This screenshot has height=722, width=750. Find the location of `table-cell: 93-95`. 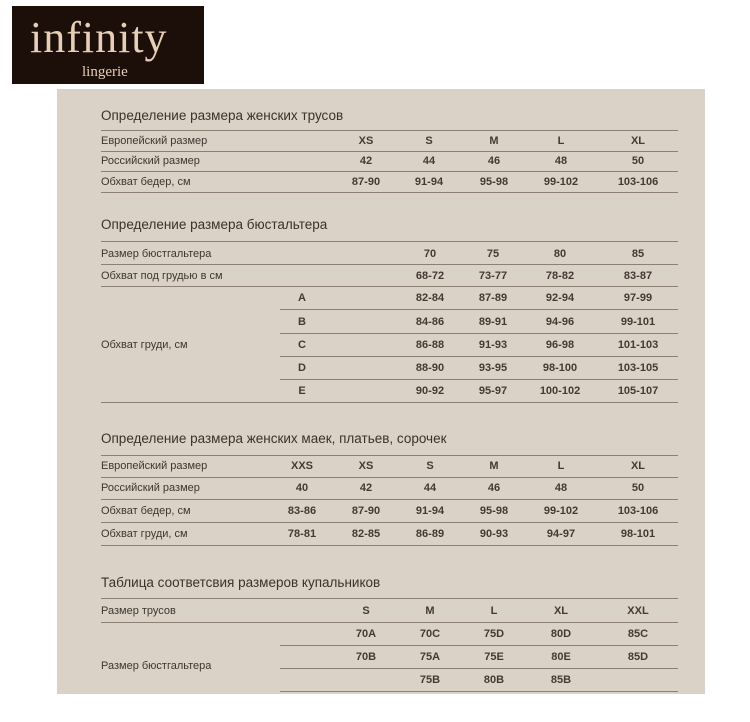

table-cell: 93-95 is located at coordinates (493, 368).